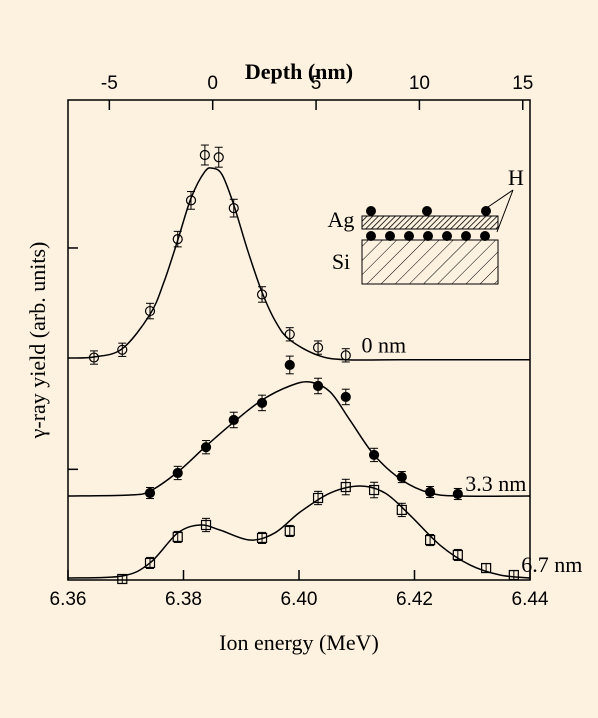 The width and height of the screenshot is (598, 718). What do you see at coordinates (383, 344) in the screenshot?
I see `series-label: 0 nm` at bounding box center [383, 344].